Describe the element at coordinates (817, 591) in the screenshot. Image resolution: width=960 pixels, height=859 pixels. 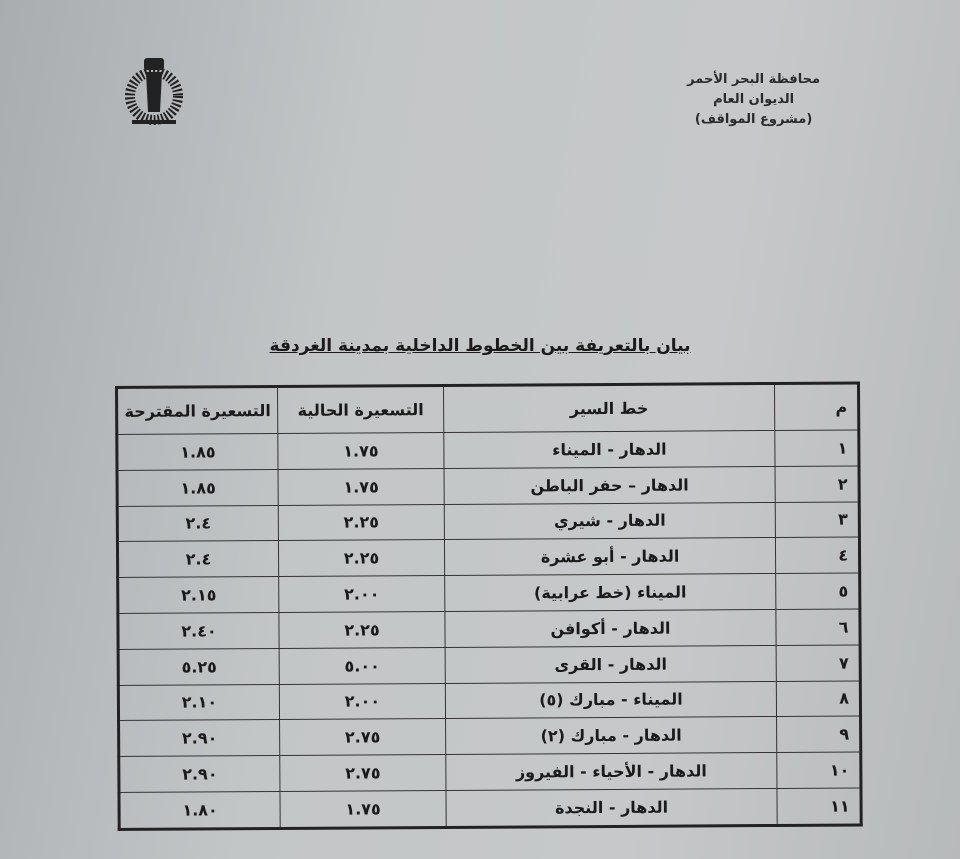
I see `cell-row-number: ٥` at that location.